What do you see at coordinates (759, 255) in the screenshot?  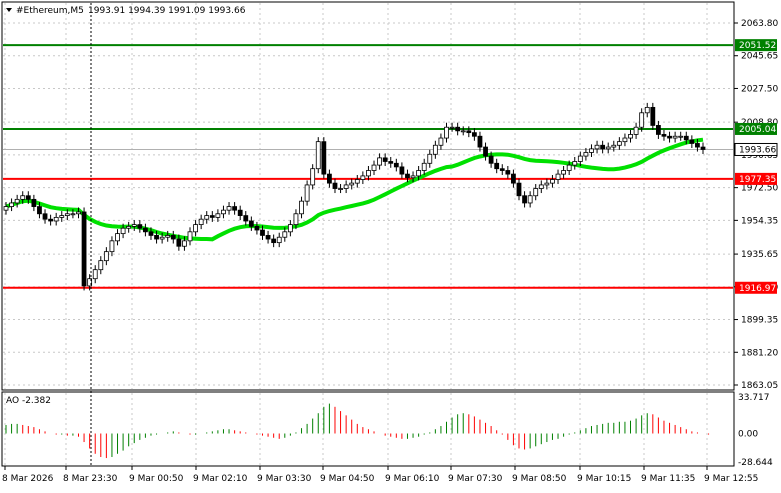 I see `price-tick-label: 1935.65` at bounding box center [759, 255].